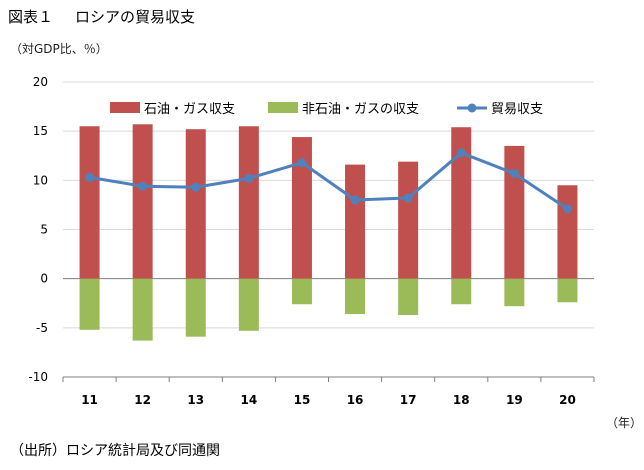 Image resolution: width=644 pixels, height=470 pixels. I want to click on y-axis-unit-label: （対GDP比、％）, so click(59, 49).